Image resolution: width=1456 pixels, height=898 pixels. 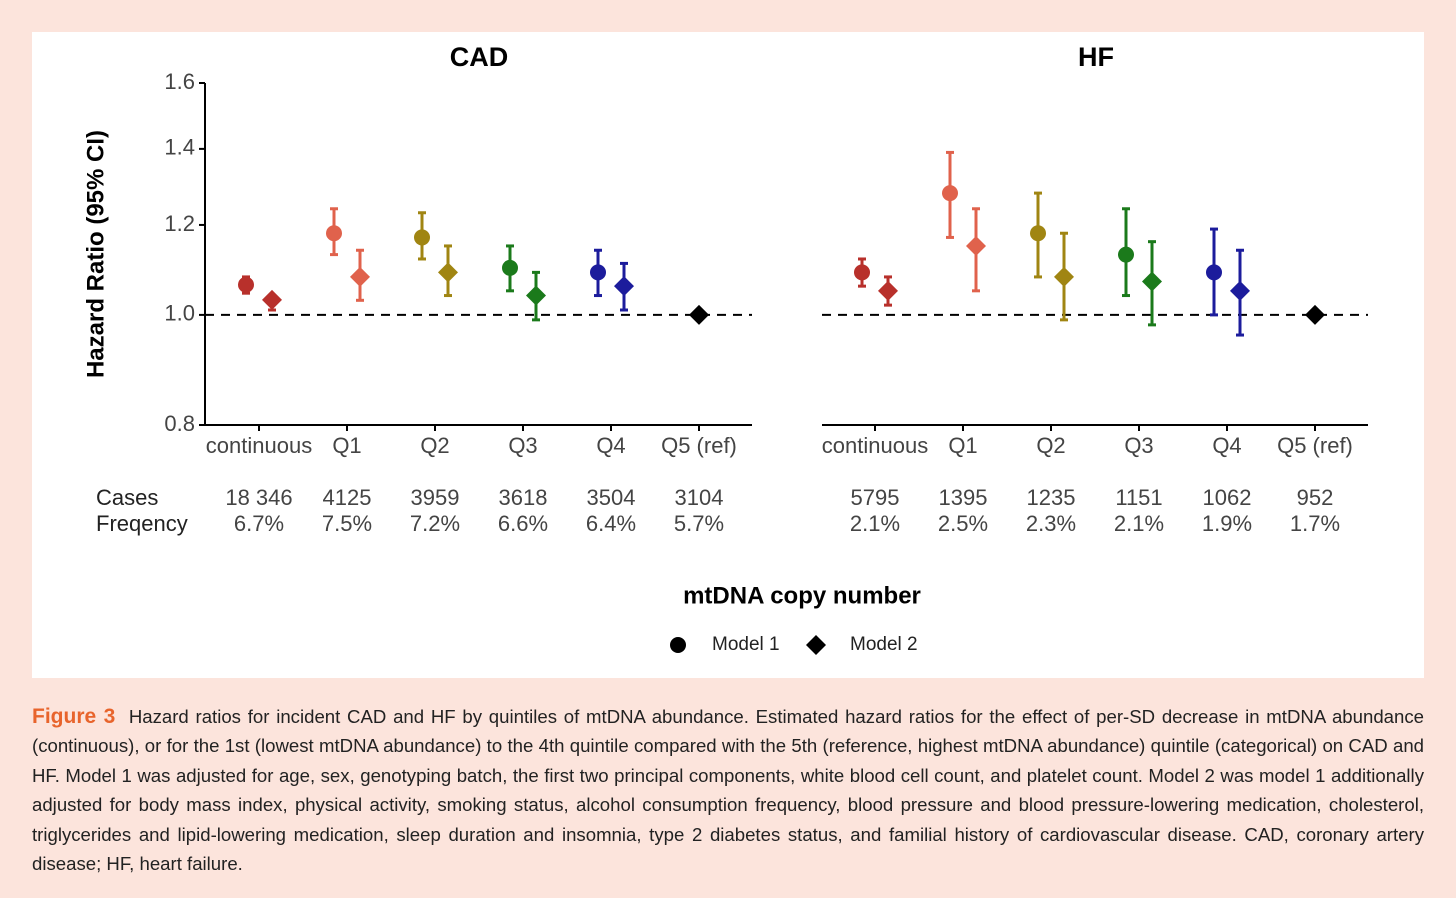 What do you see at coordinates (179, 223) in the screenshot?
I see `y-tick-label: 1.2` at bounding box center [179, 223].